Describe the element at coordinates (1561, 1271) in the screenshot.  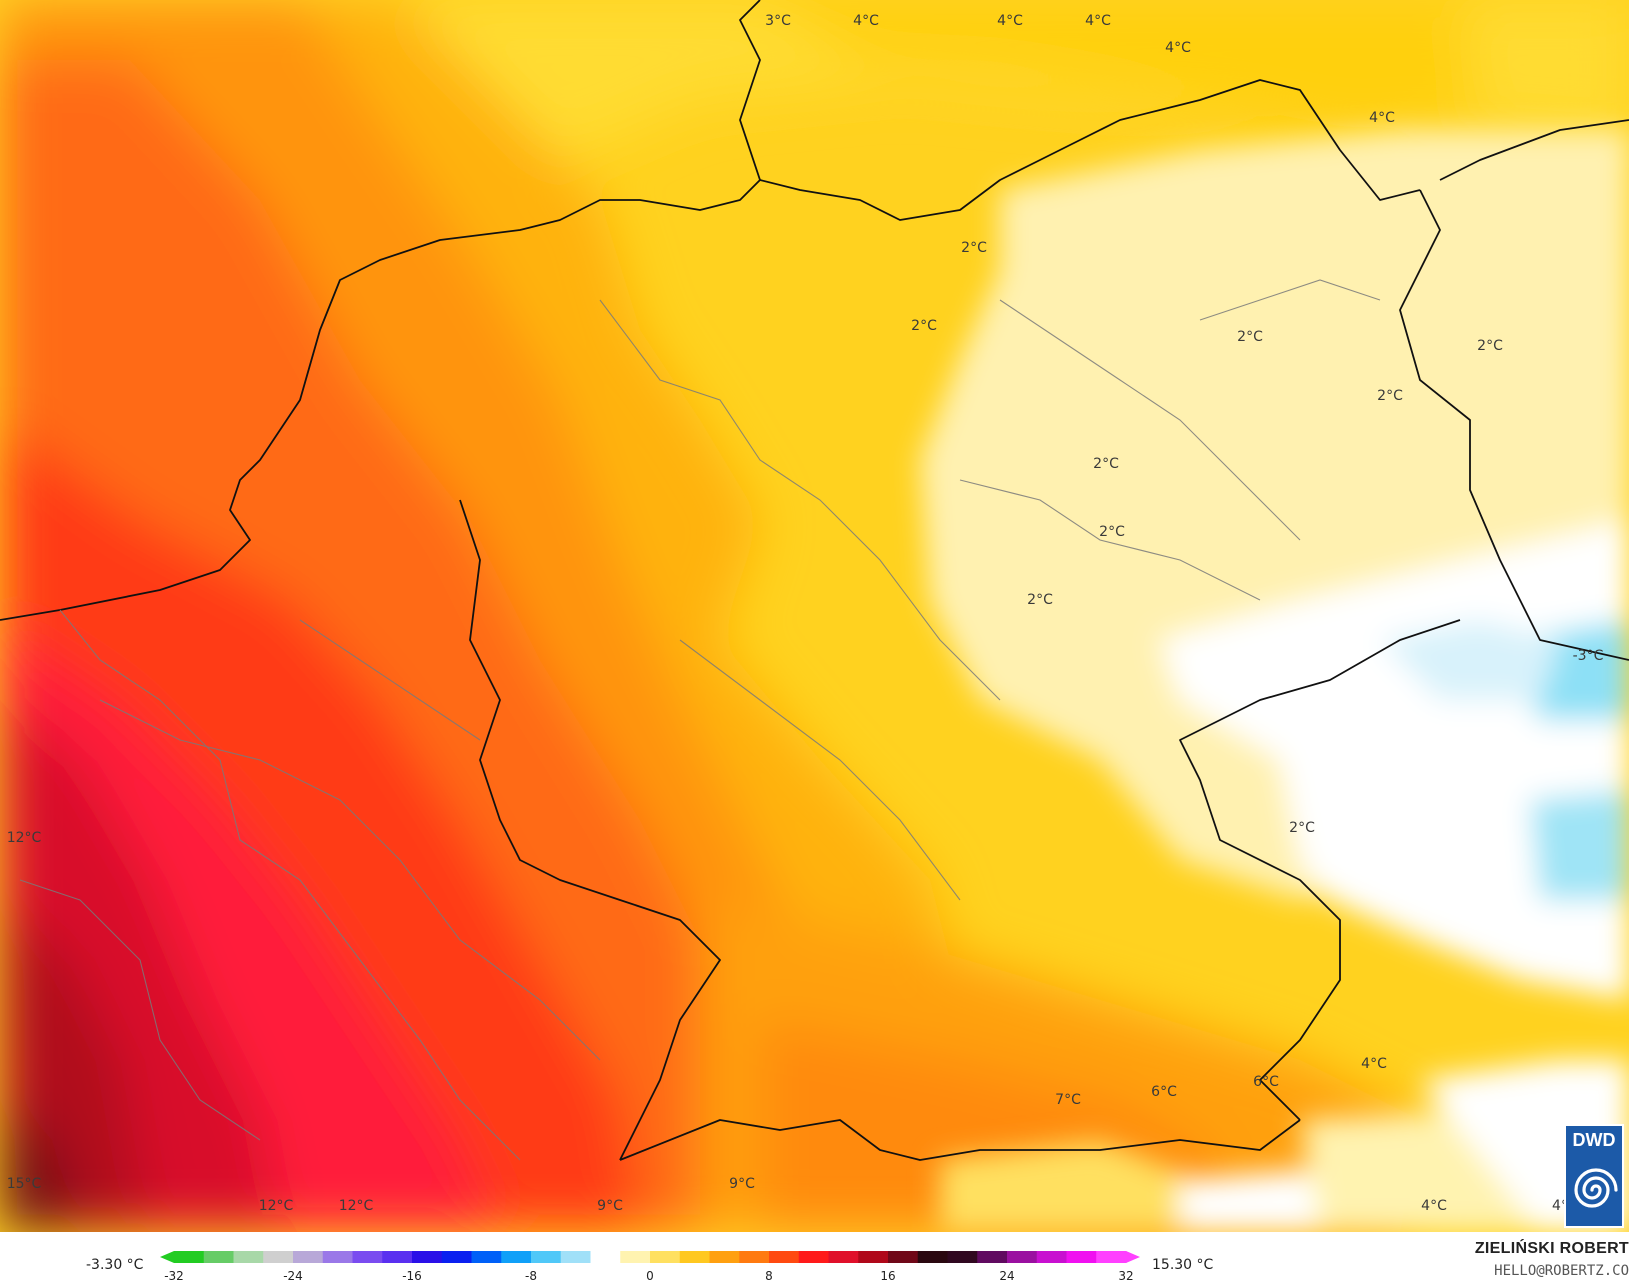
I see `author-email: HELLO@ROBERTZ.CO` at that location.